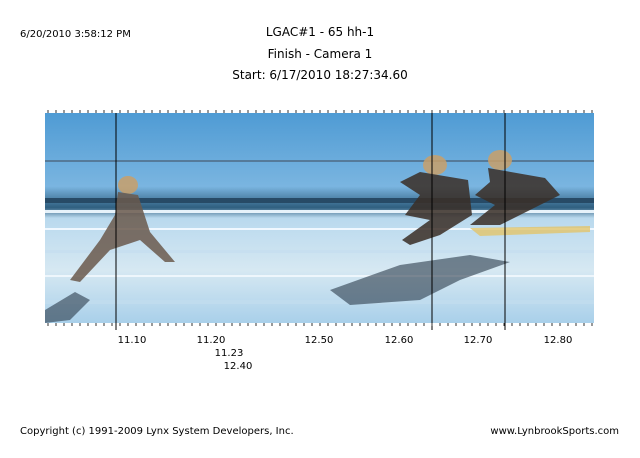 Image resolution: width=640 pixels, height=458 pixels. Describe the element at coordinates (320, 32) in the screenshot. I see `title: LGAC#1 - 65 hh-1` at that location.